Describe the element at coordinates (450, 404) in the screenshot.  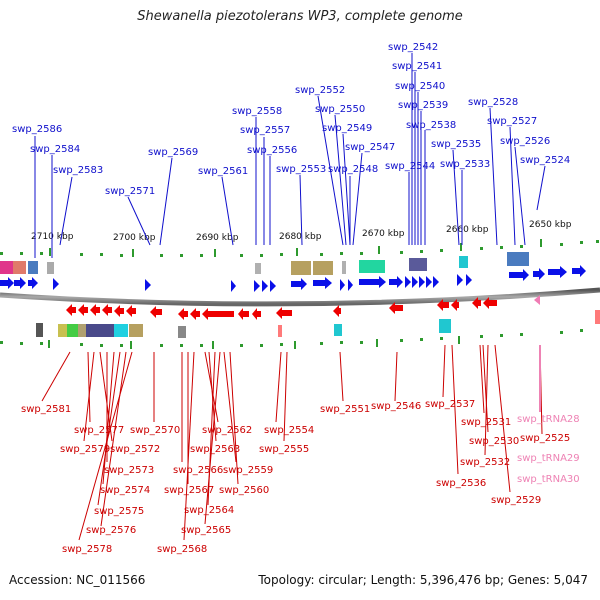
I see `gene-label: swp_2537` at that location.